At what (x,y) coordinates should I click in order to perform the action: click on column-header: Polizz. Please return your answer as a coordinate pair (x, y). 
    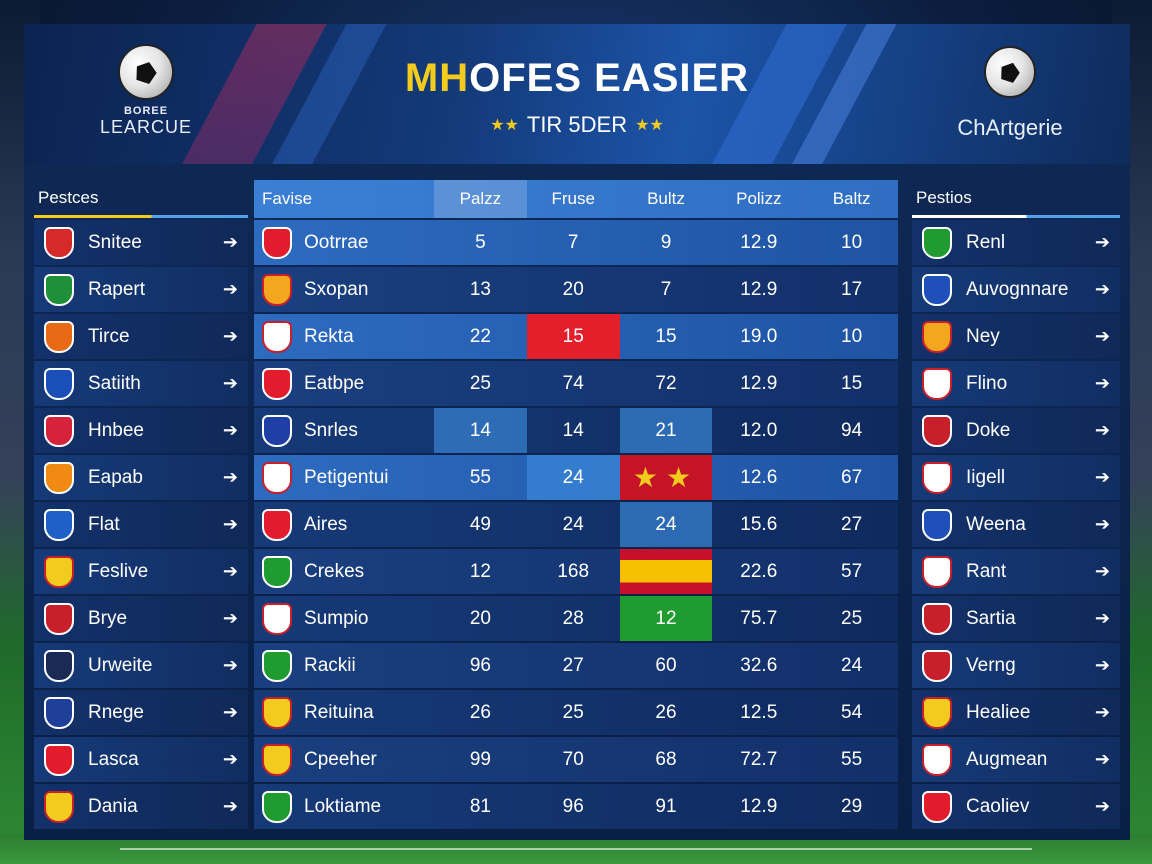
    Looking at the image, I should click on (759, 198).